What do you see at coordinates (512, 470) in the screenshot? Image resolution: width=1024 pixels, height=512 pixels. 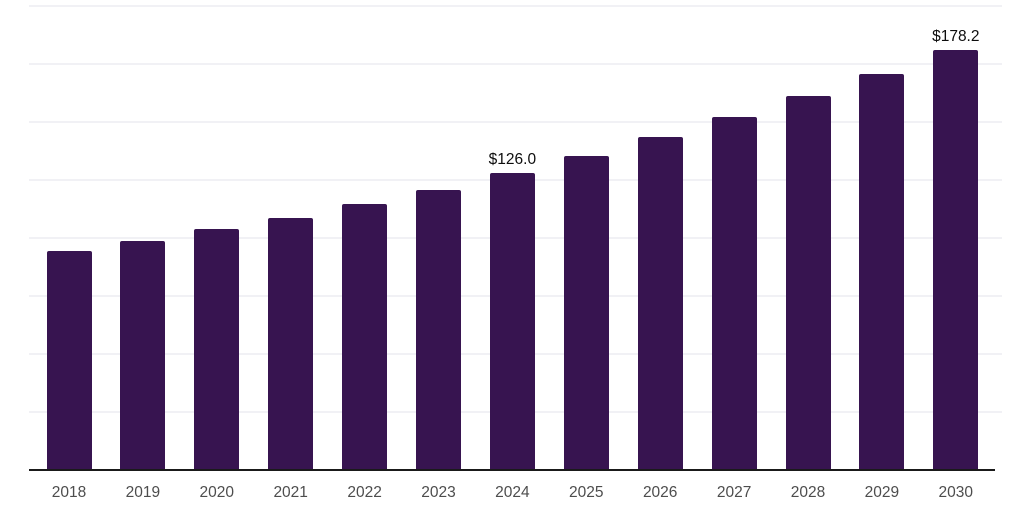 I see `x-axis-line` at bounding box center [512, 470].